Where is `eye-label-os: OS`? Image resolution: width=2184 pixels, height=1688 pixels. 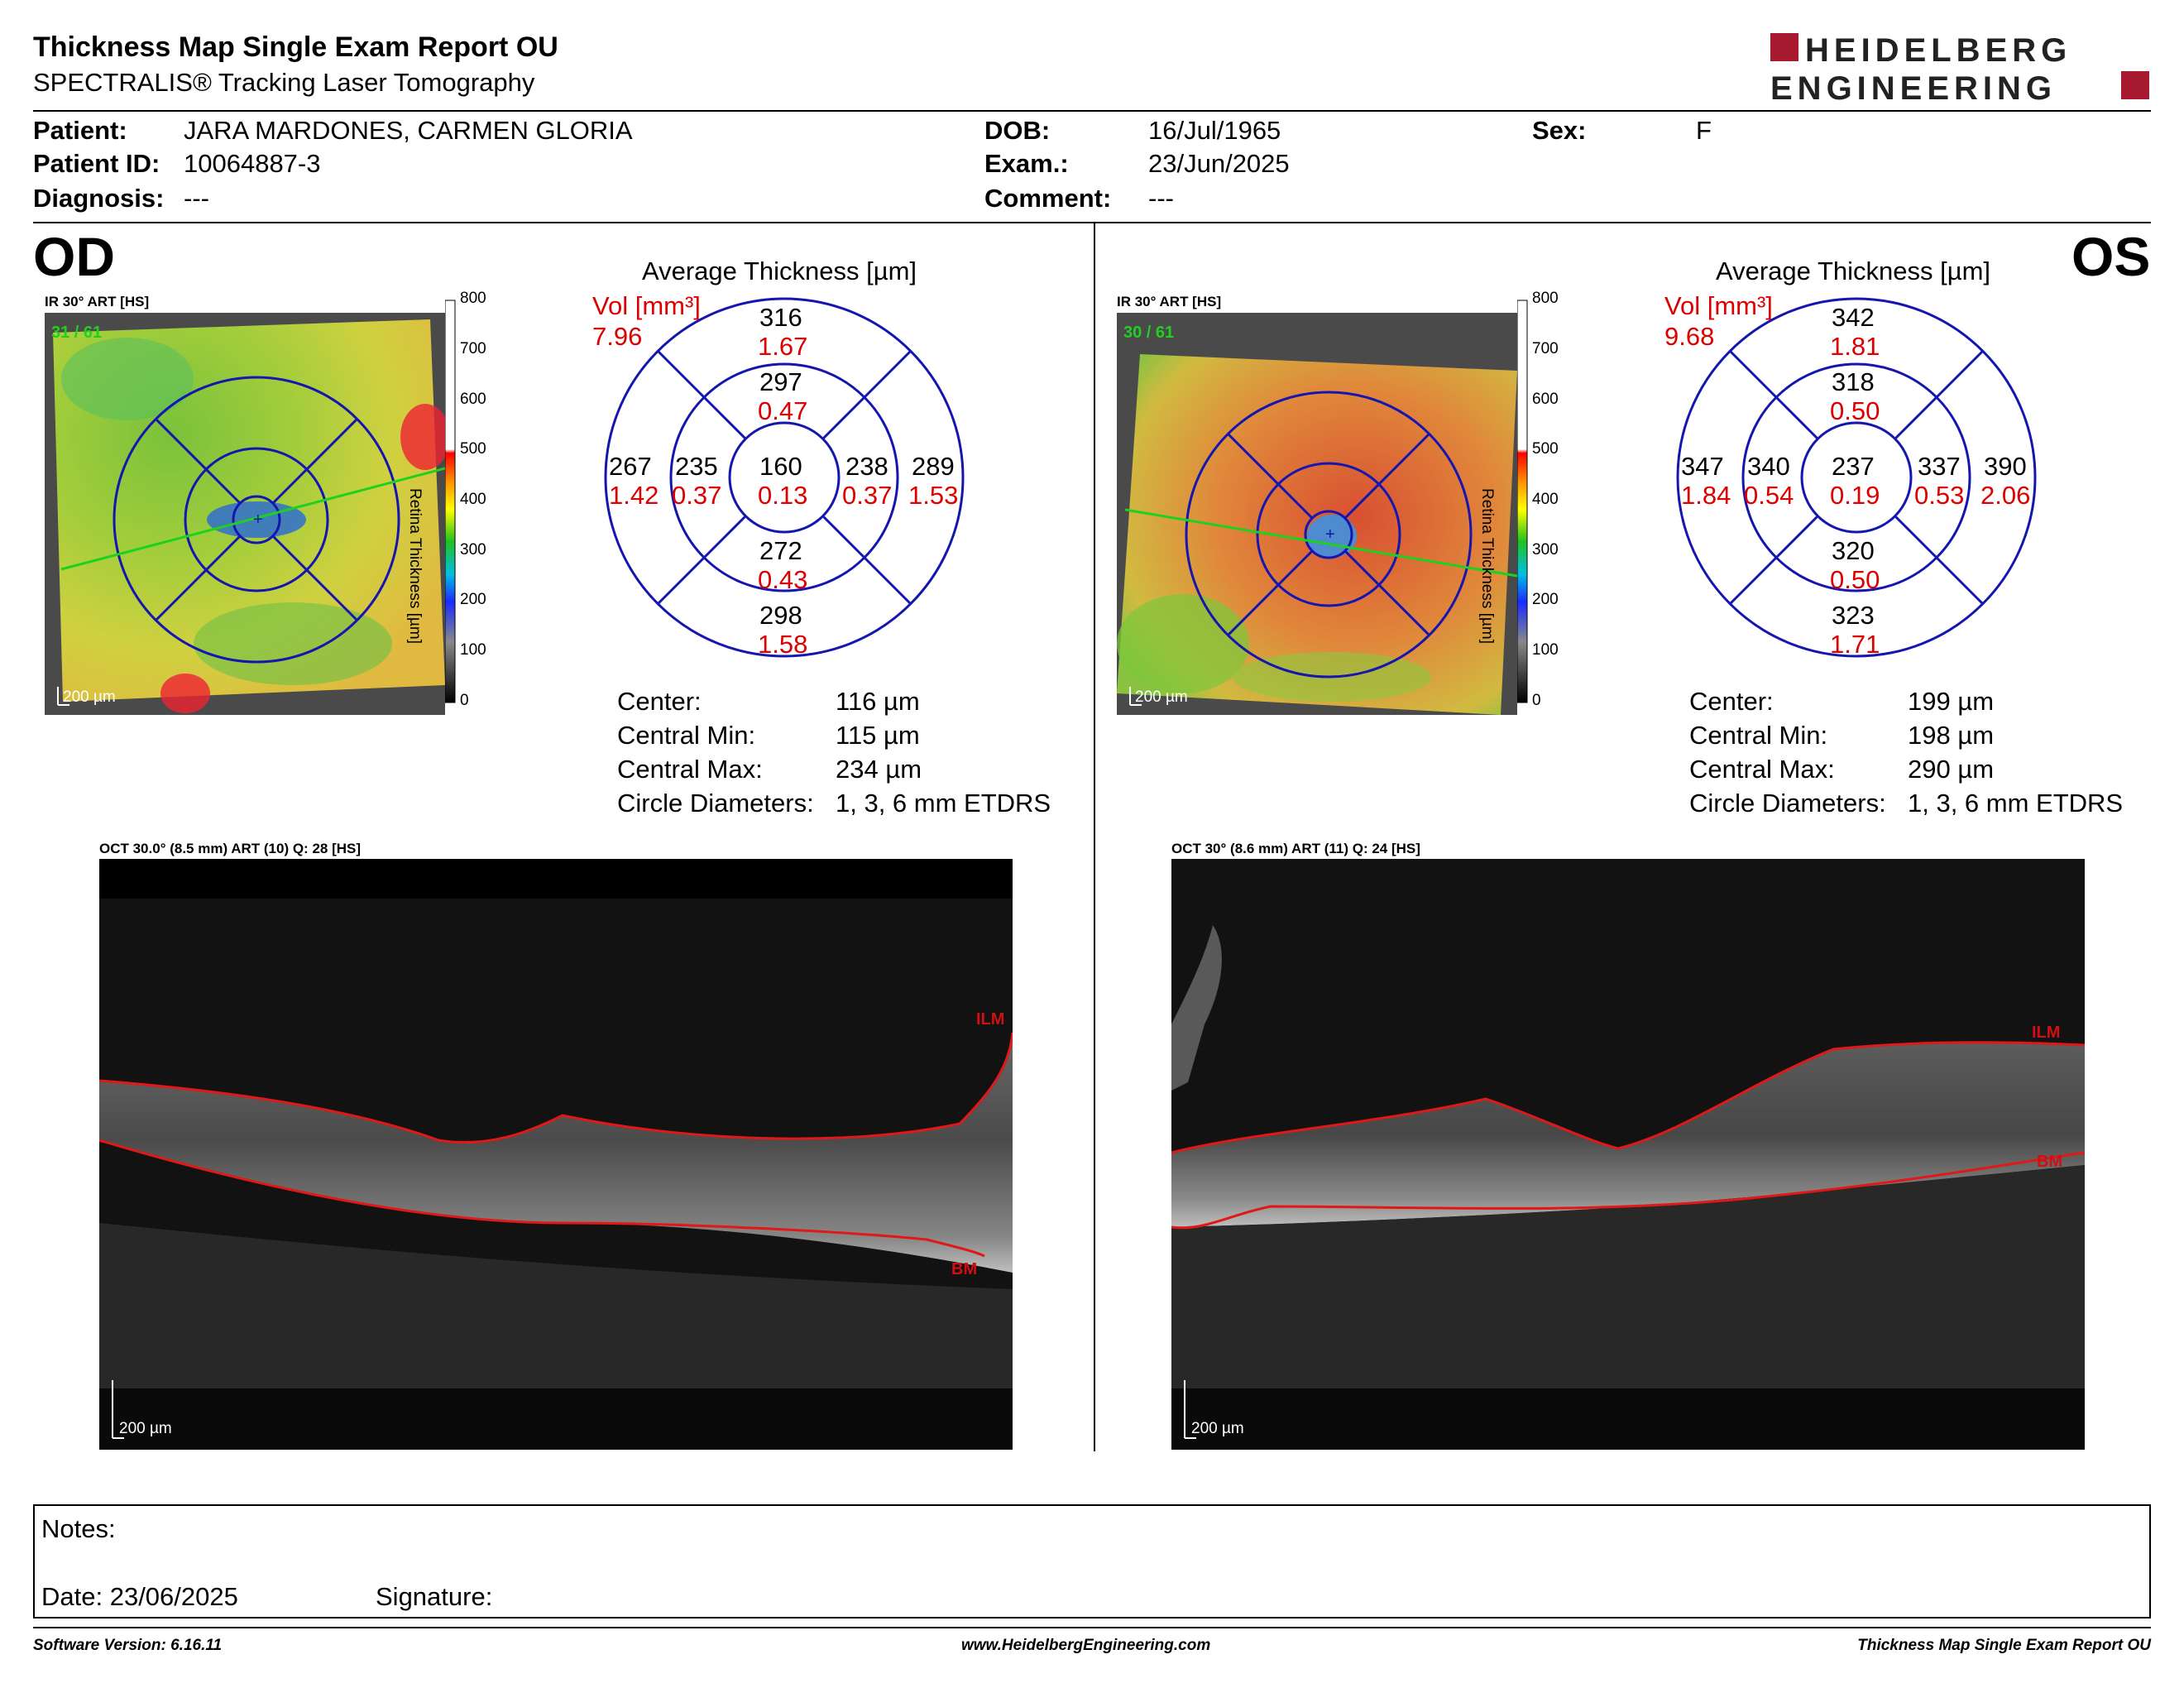
eye-label-os: OS is located at coordinates (2111, 256).